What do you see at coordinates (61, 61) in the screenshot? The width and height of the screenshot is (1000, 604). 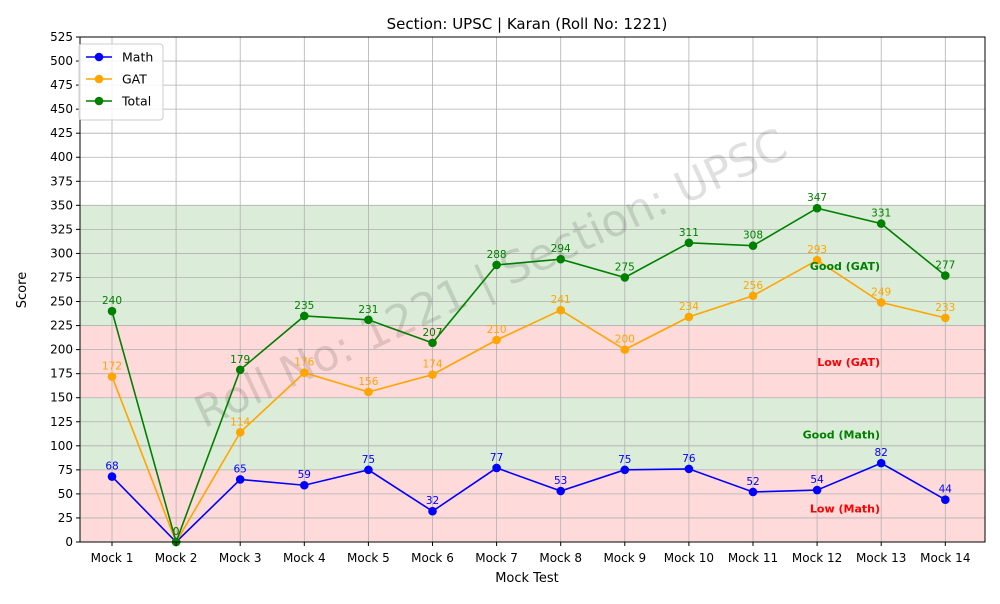 I see `y-tick-label: 500` at bounding box center [61, 61].